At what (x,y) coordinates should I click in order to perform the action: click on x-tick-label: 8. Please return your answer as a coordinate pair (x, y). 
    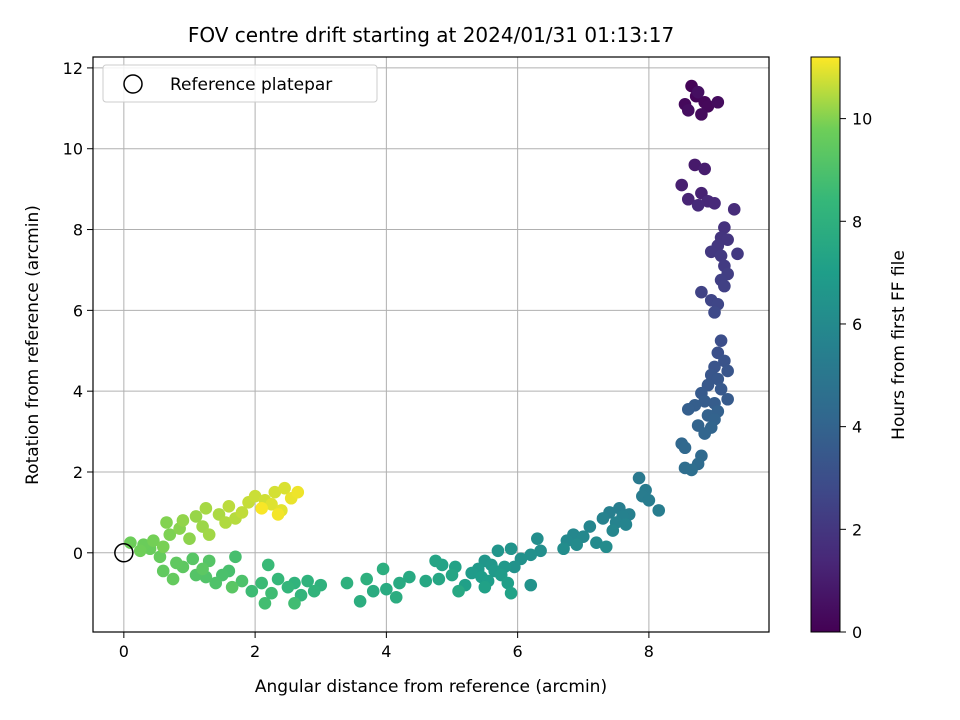
    Looking at the image, I should click on (649, 651).